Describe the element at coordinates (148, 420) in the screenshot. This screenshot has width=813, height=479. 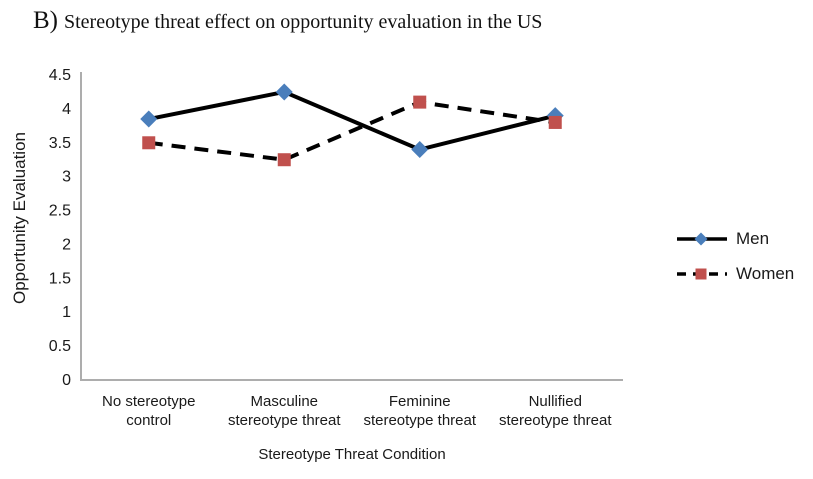
I see `svg-text: control` at that location.